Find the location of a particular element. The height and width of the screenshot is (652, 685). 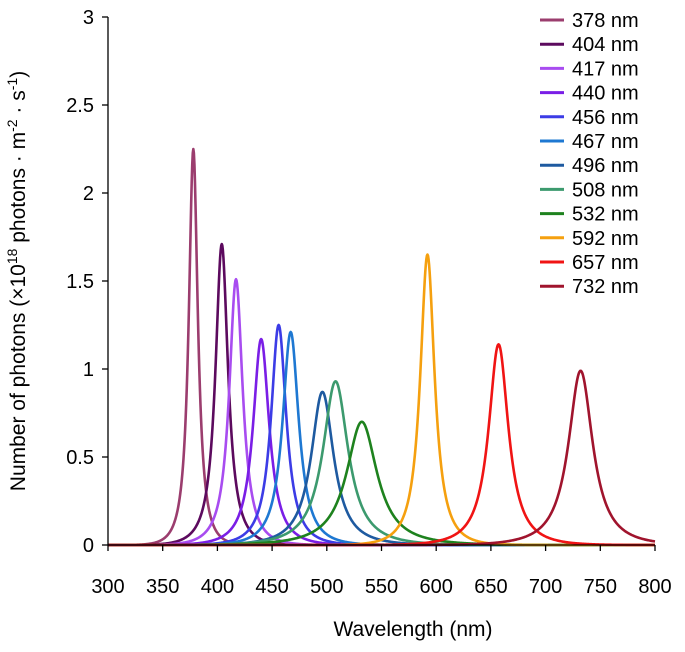

y-tick-label: 3 is located at coordinates (88, 18).